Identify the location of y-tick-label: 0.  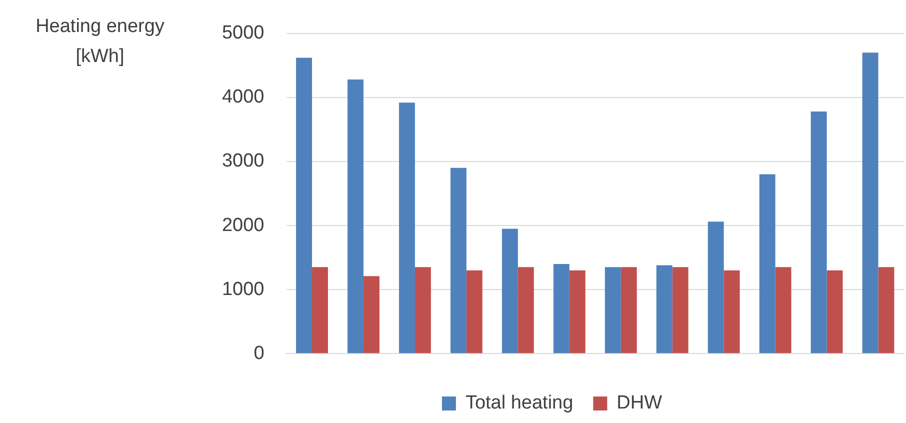
(259, 353).